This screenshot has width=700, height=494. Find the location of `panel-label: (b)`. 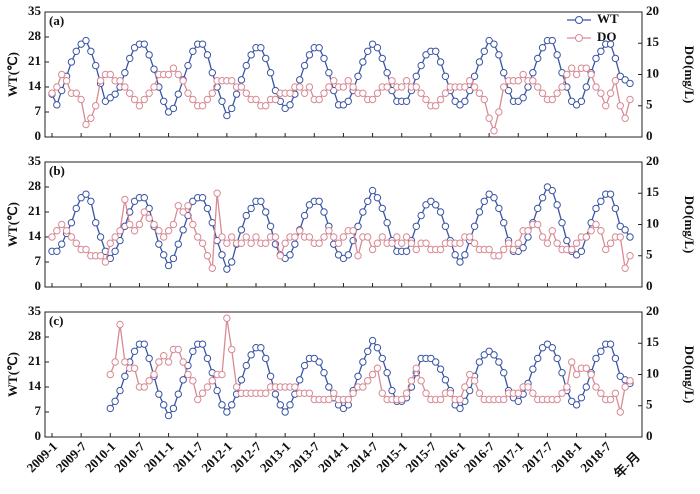

panel-label: (b) is located at coordinates (57, 170).